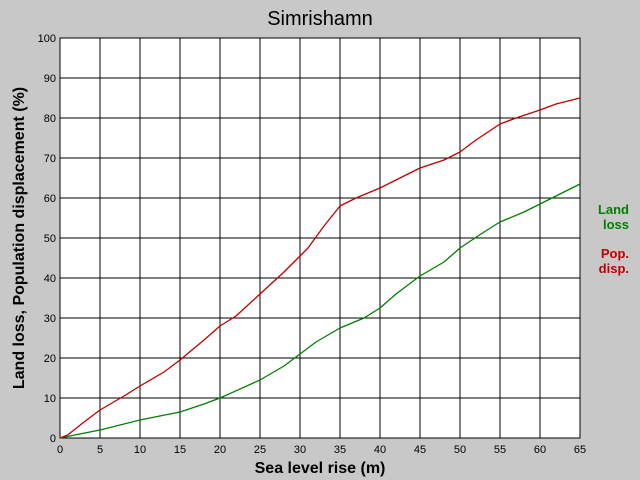 The image size is (640, 480). I want to click on legend-pop-line-1: Pop., so click(615, 253).